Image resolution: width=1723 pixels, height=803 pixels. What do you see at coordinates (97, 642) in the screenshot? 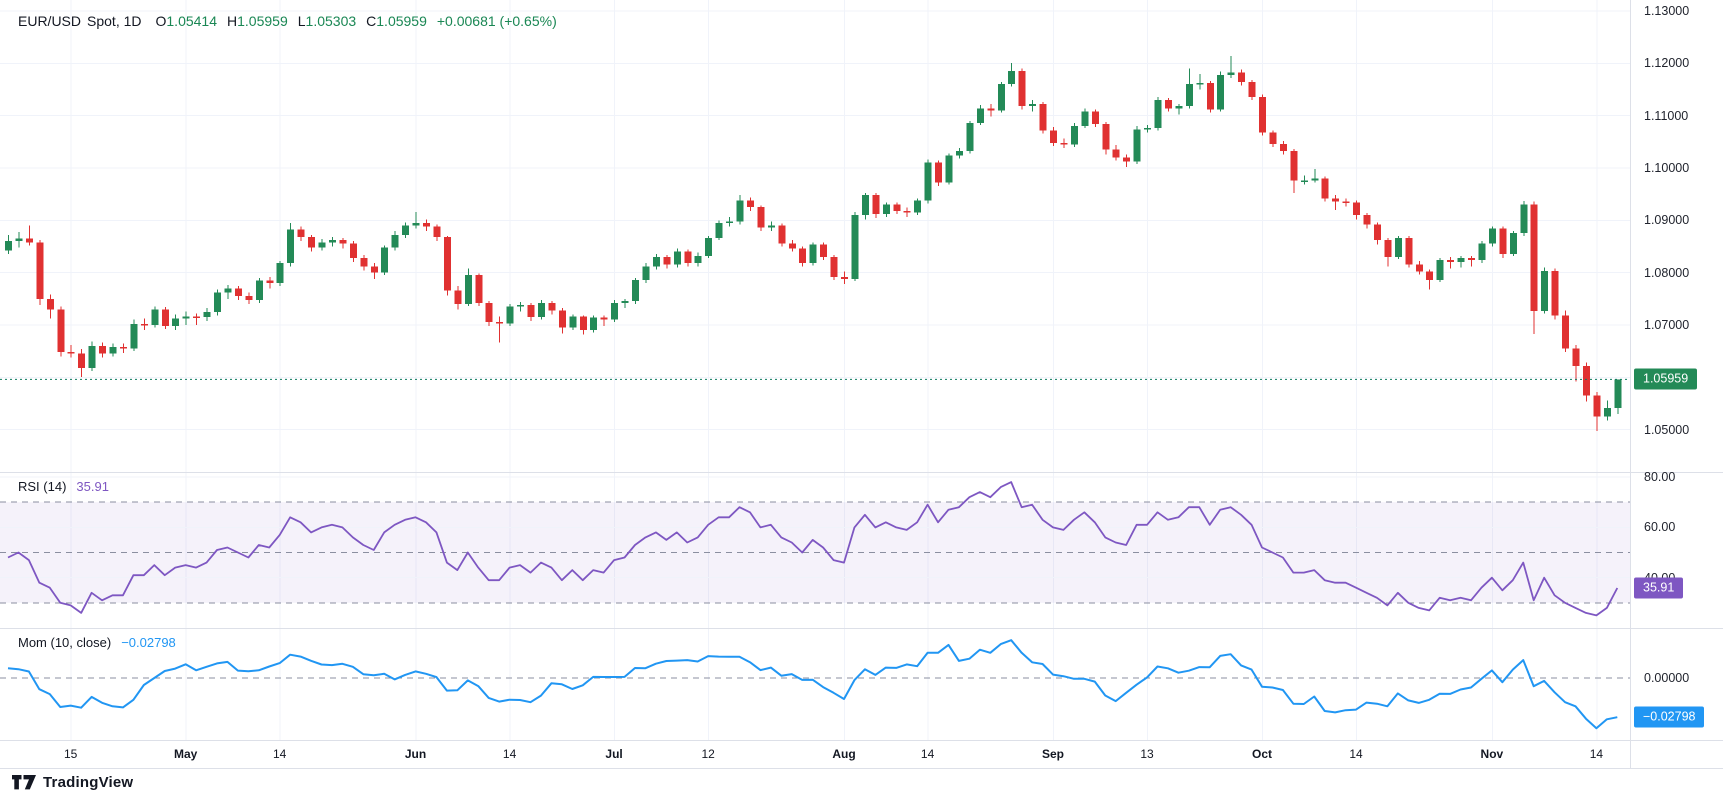
I see `momentum-legend: Mom (10, close) −0.02798` at bounding box center [97, 642].